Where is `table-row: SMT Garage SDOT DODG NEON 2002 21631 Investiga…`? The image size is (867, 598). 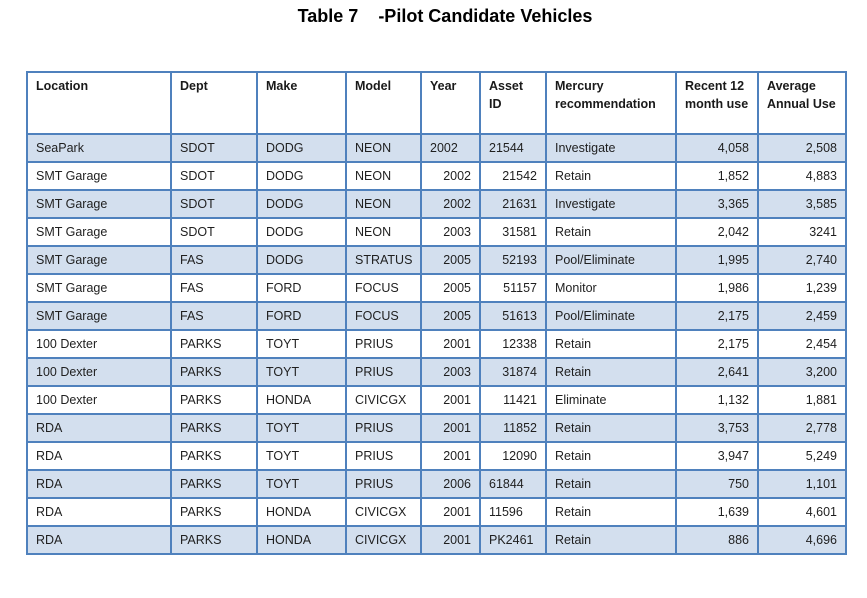 table-row: SMT Garage SDOT DODG NEON 2002 21631 Investiga… is located at coordinates (436, 204).